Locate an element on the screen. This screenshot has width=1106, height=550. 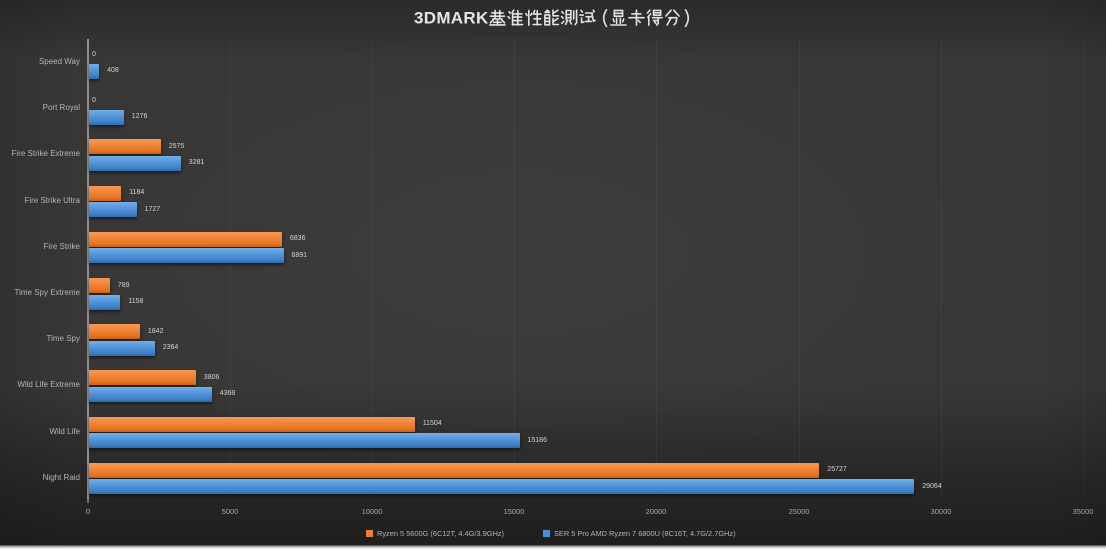
svg-text: 3DMARK is located at coordinates (451, 18).